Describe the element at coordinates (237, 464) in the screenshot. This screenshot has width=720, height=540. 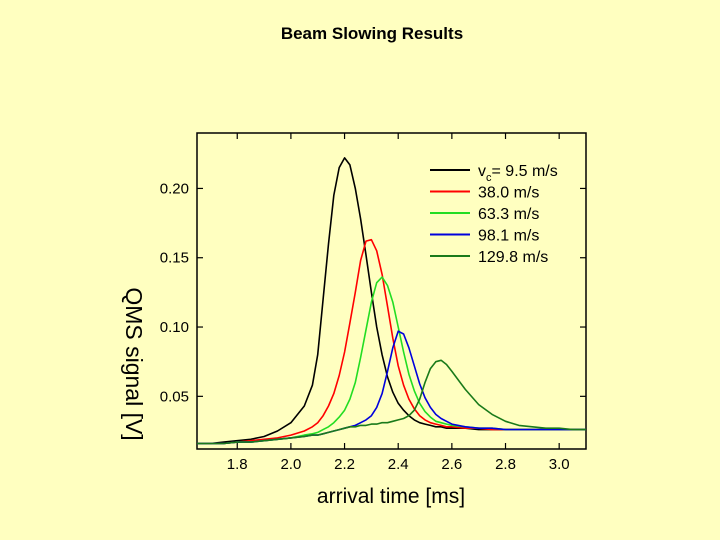
I see `x-tick-label: 1.8` at that location.